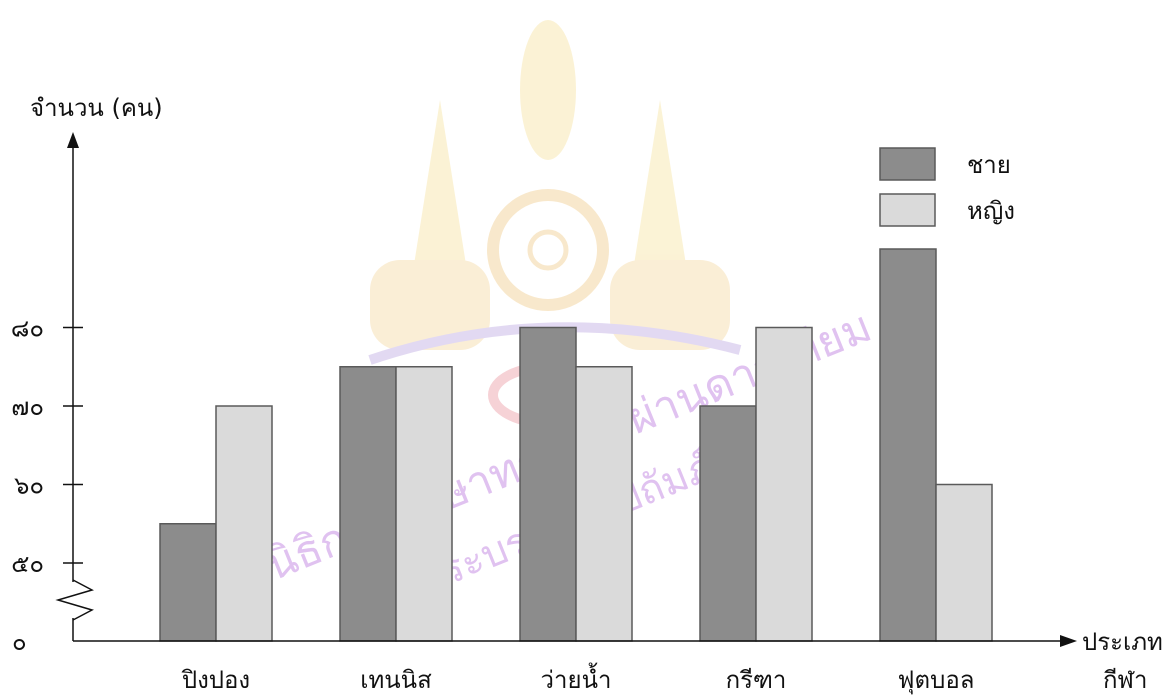  Describe the element at coordinates (73, 140) in the screenshot. I see `y-axis-arrow` at that location.